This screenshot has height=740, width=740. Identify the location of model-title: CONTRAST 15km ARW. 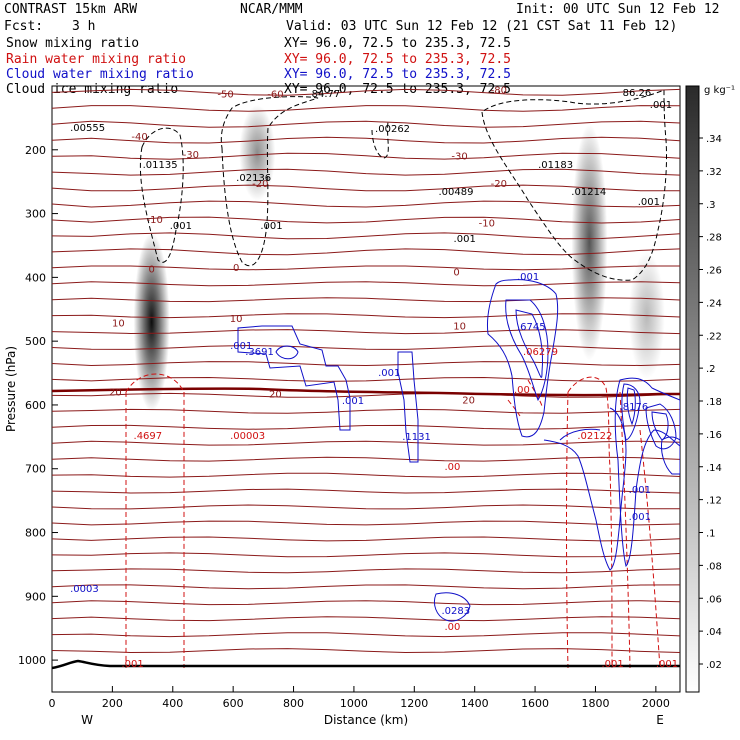
(70, 9).